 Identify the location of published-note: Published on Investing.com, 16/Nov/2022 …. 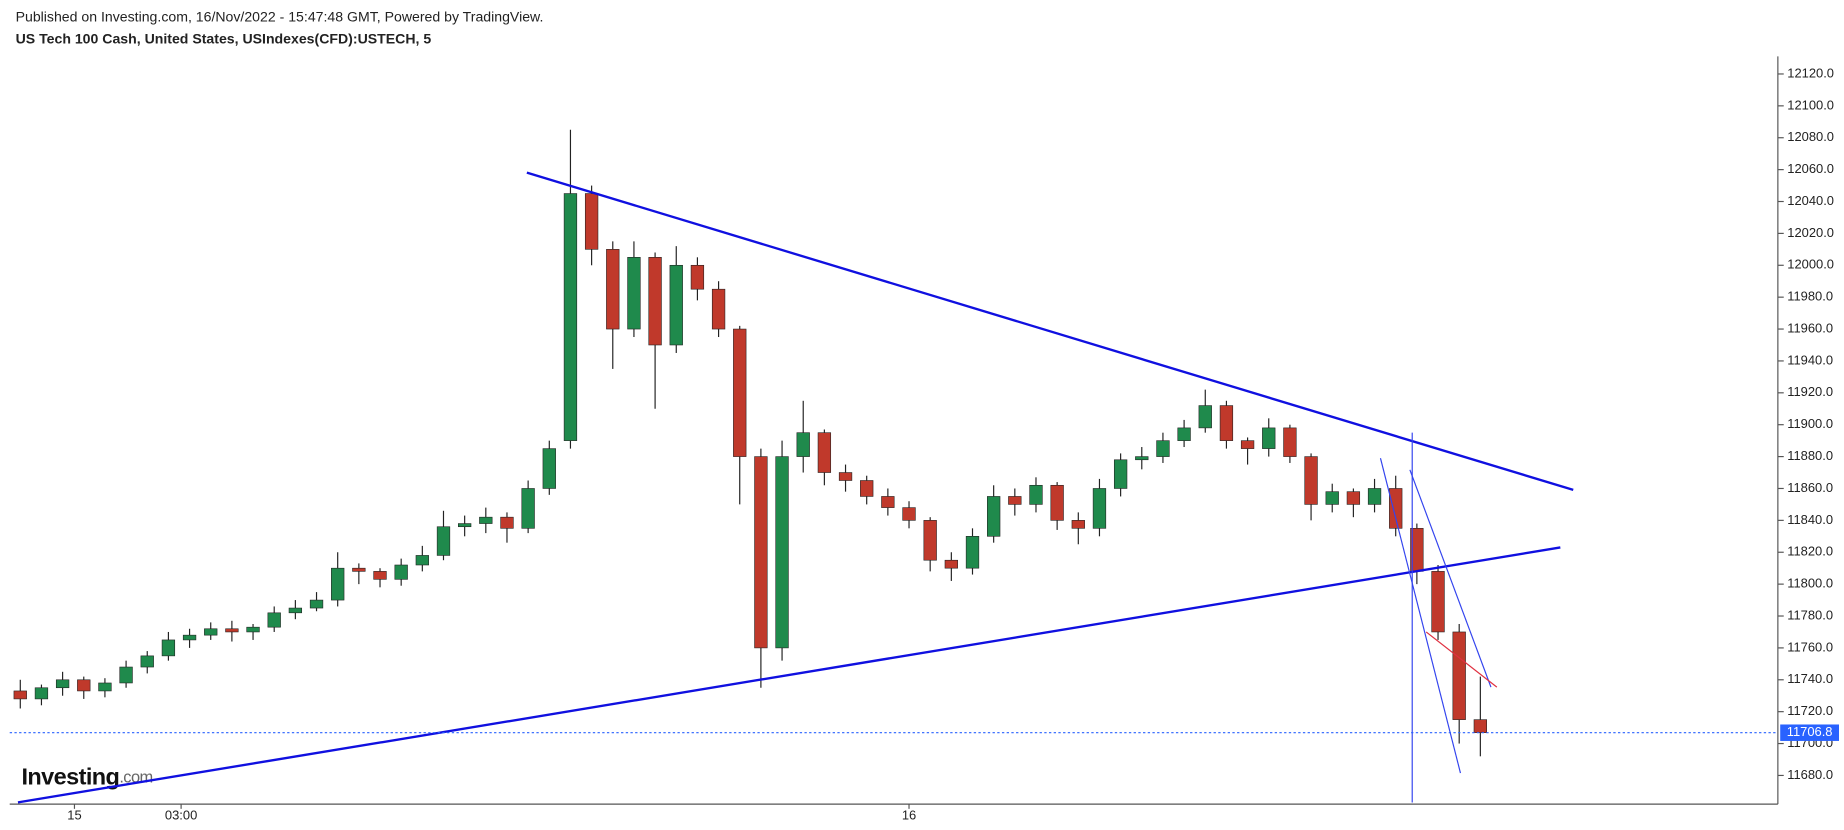
(280, 16).